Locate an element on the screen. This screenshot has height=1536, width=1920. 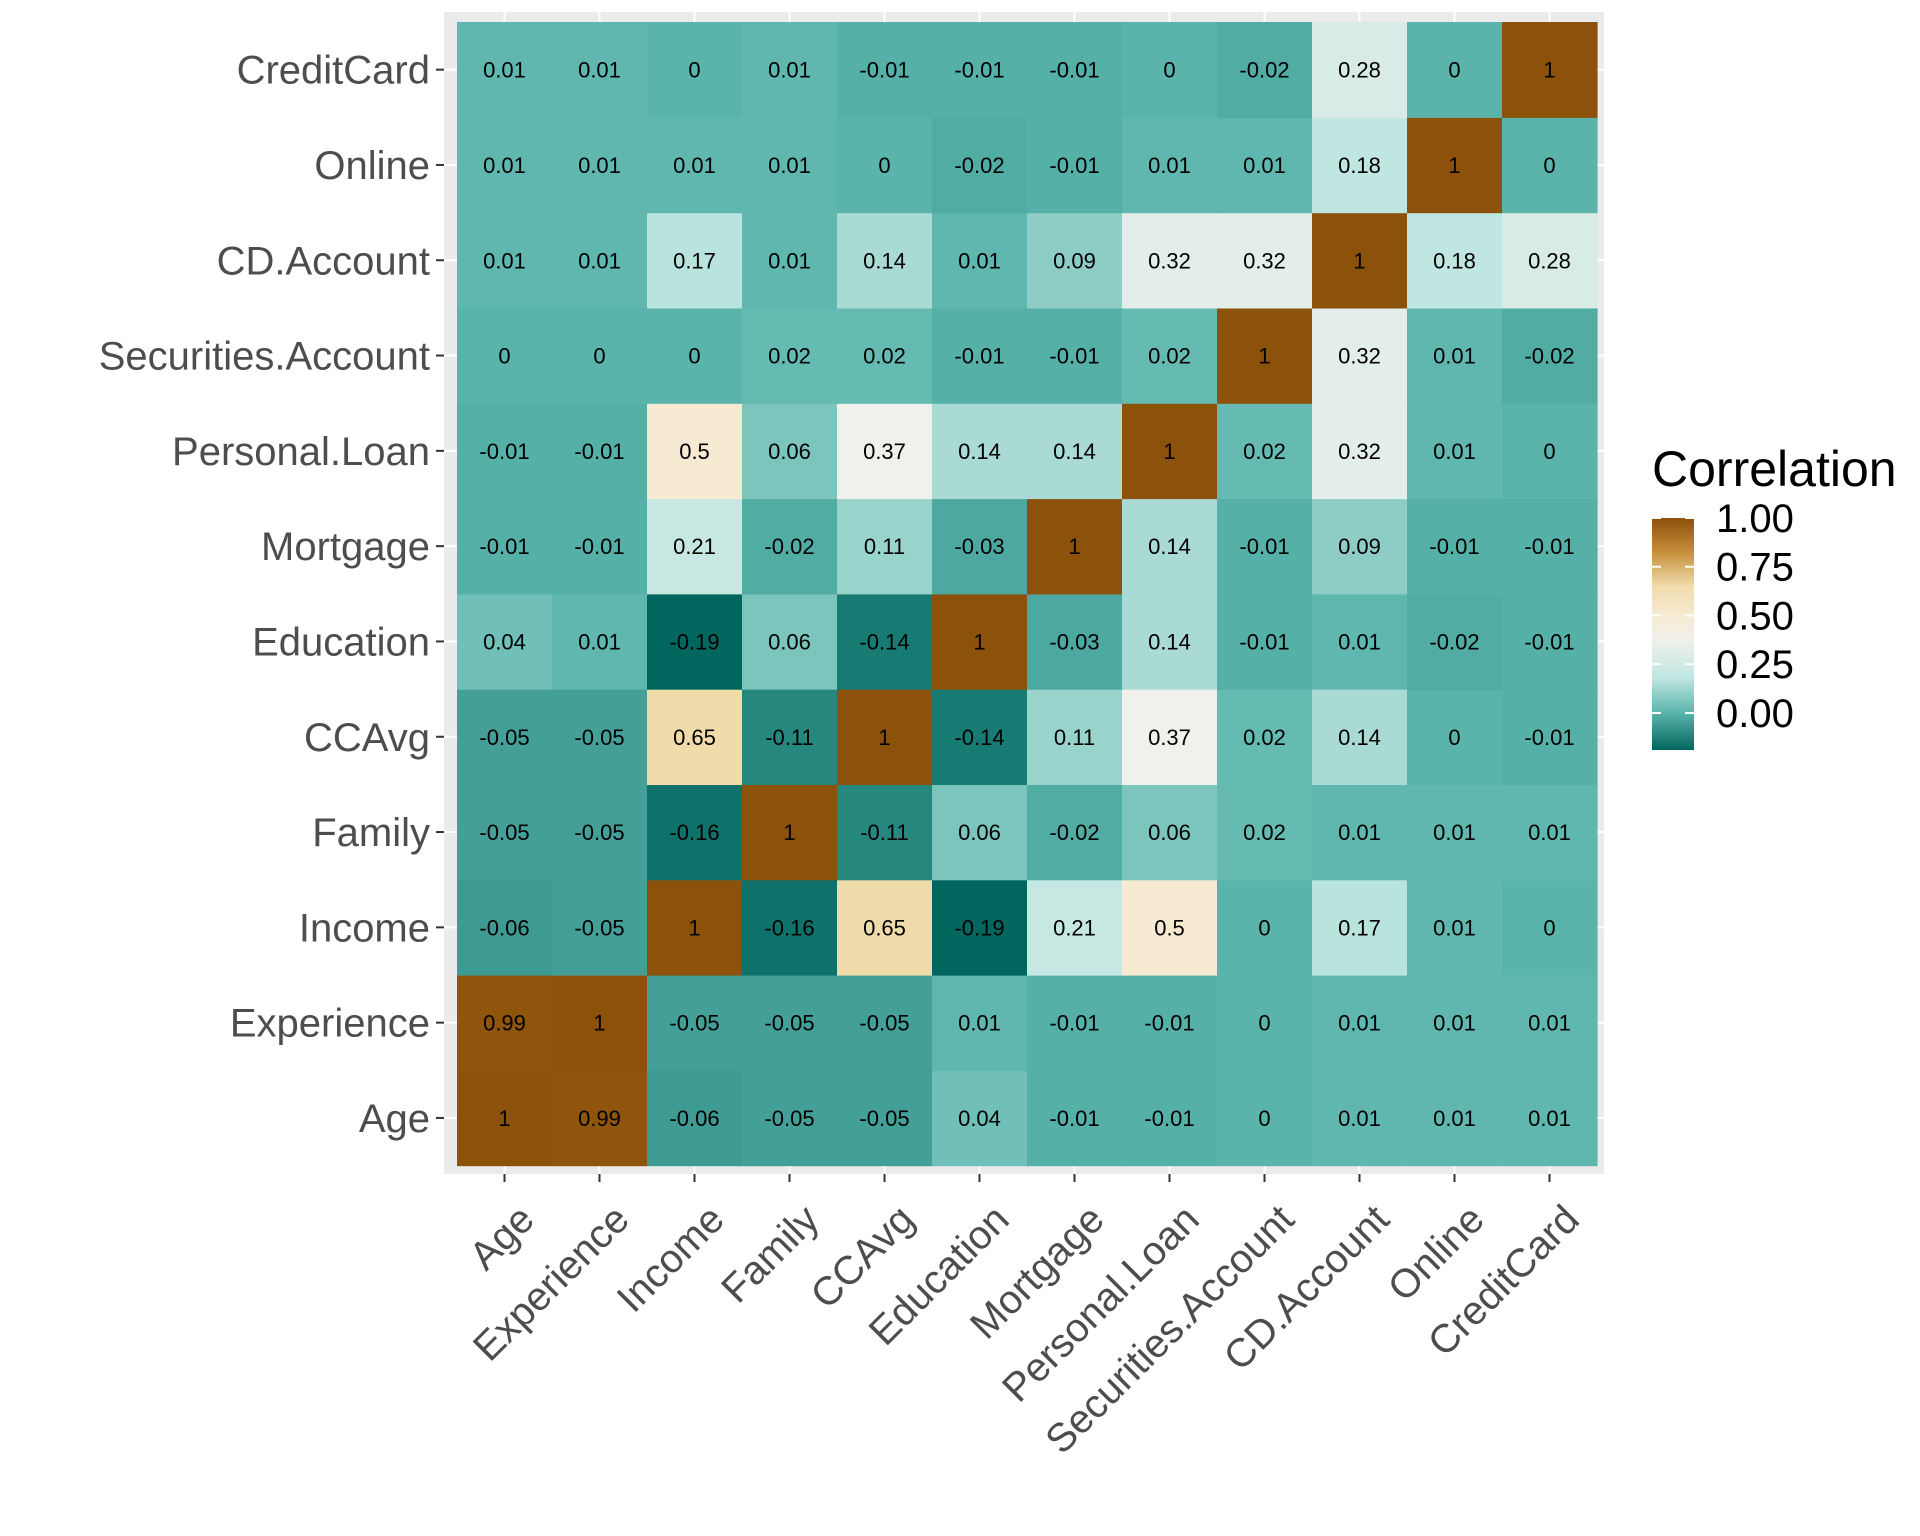
heatmap-cell-Education-Age is located at coordinates (980, 1118).